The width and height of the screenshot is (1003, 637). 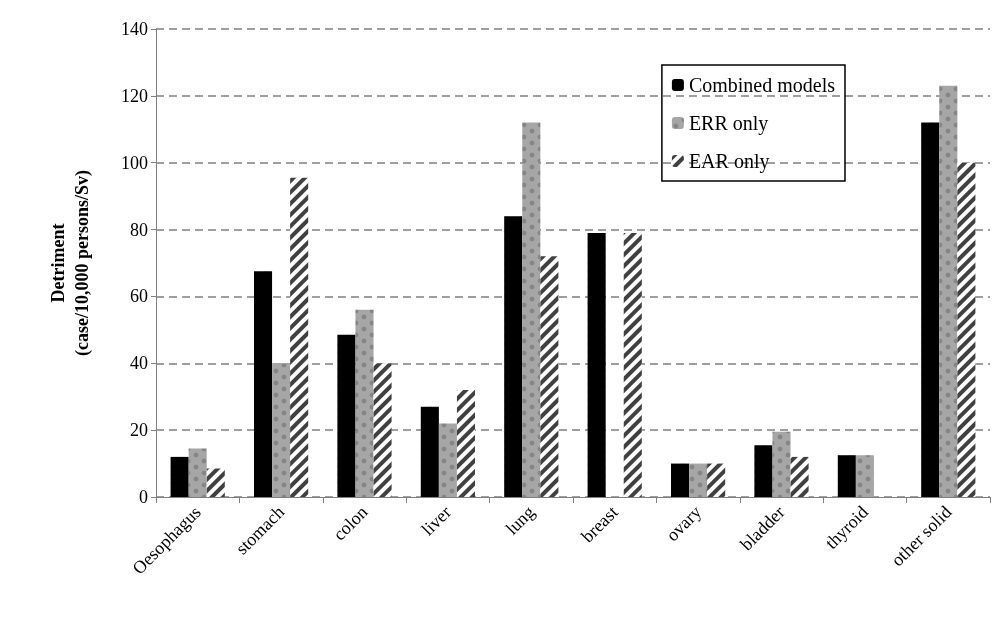 I want to click on x-tick-label: lung, so click(x=520, y=520).